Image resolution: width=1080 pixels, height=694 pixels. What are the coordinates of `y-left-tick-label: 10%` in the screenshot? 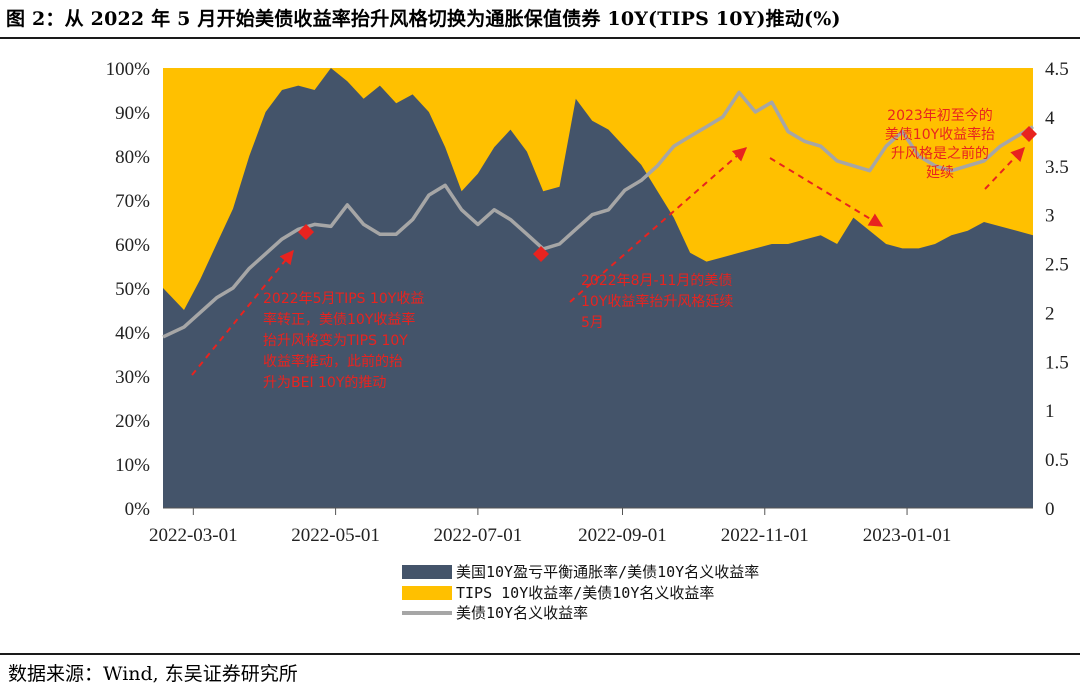 It's located at (132, 465).